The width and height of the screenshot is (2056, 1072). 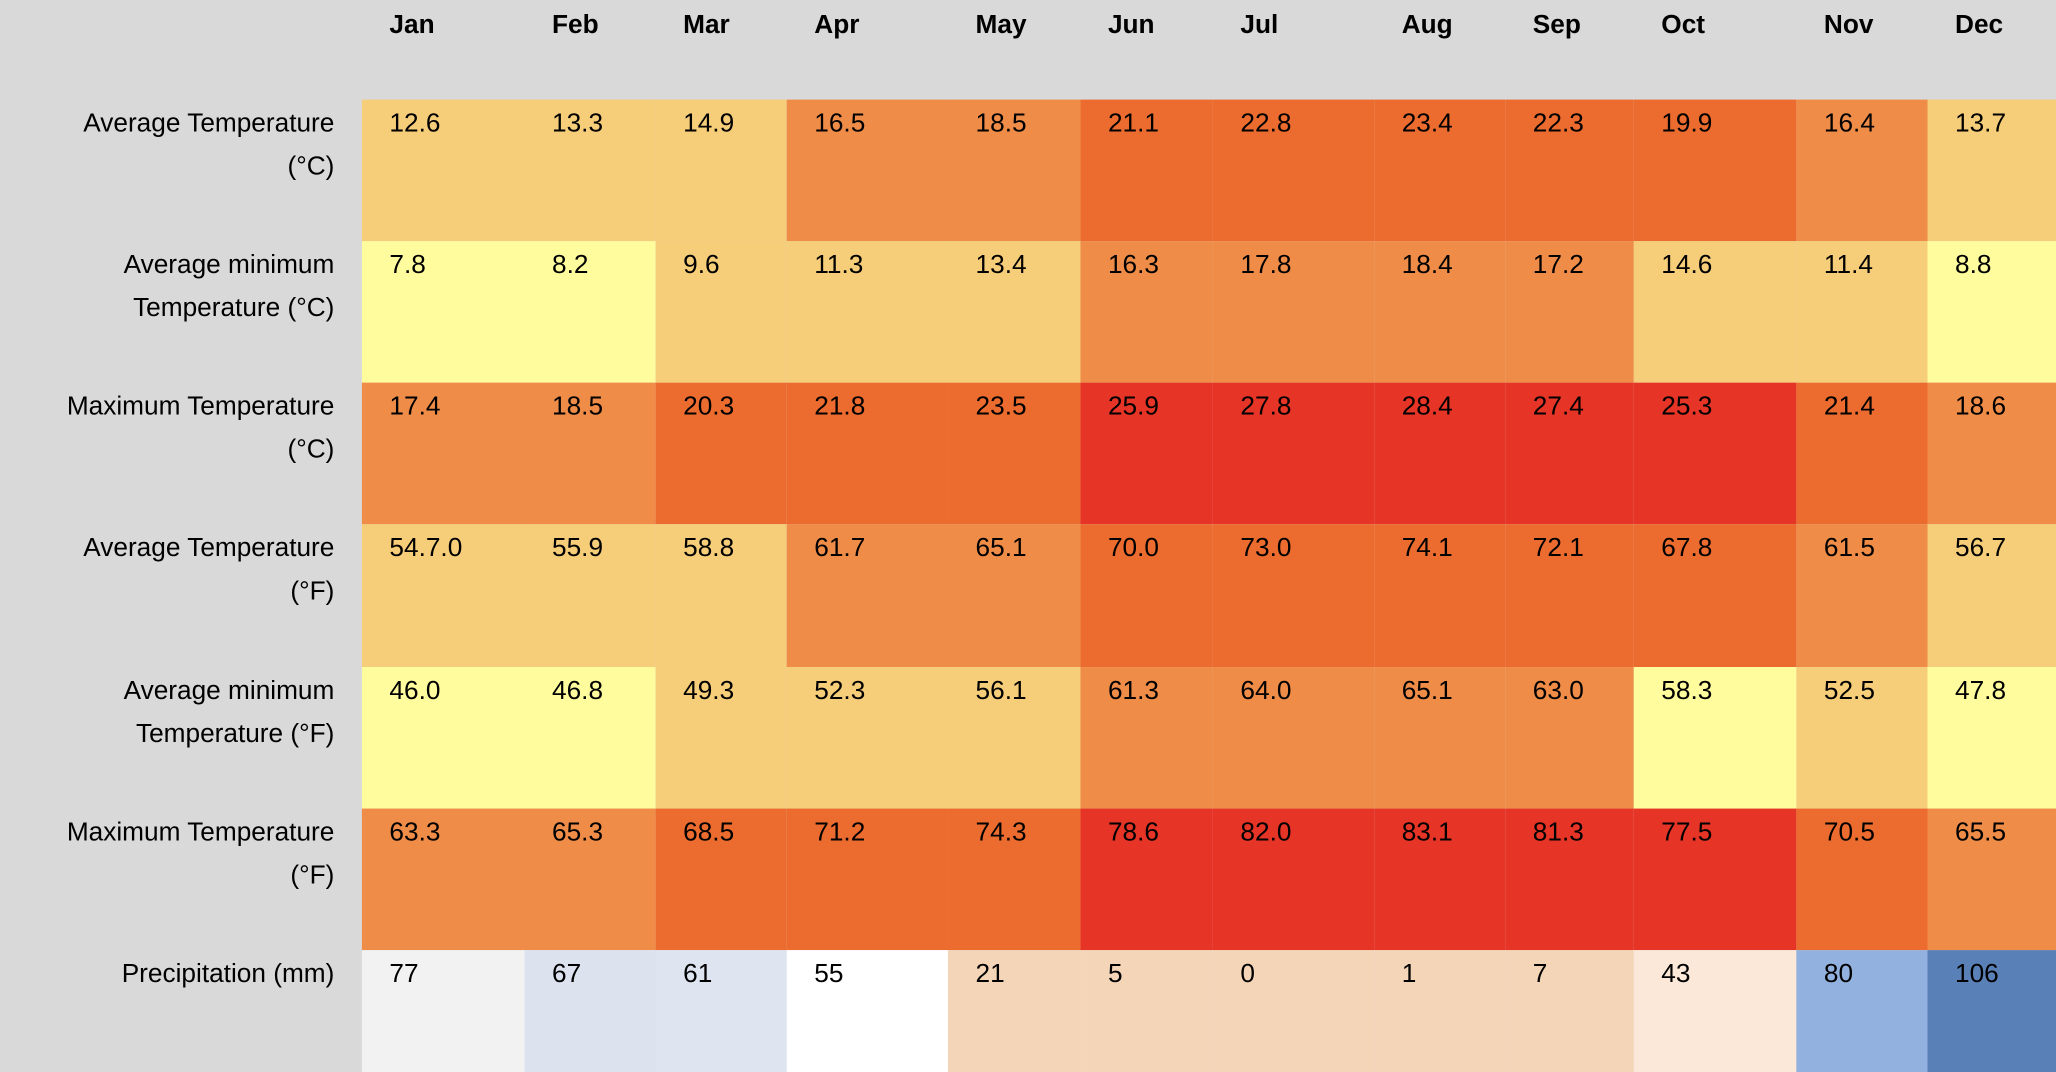 I want to click on cell-value: 11.4, so click(x=1848, y=264).